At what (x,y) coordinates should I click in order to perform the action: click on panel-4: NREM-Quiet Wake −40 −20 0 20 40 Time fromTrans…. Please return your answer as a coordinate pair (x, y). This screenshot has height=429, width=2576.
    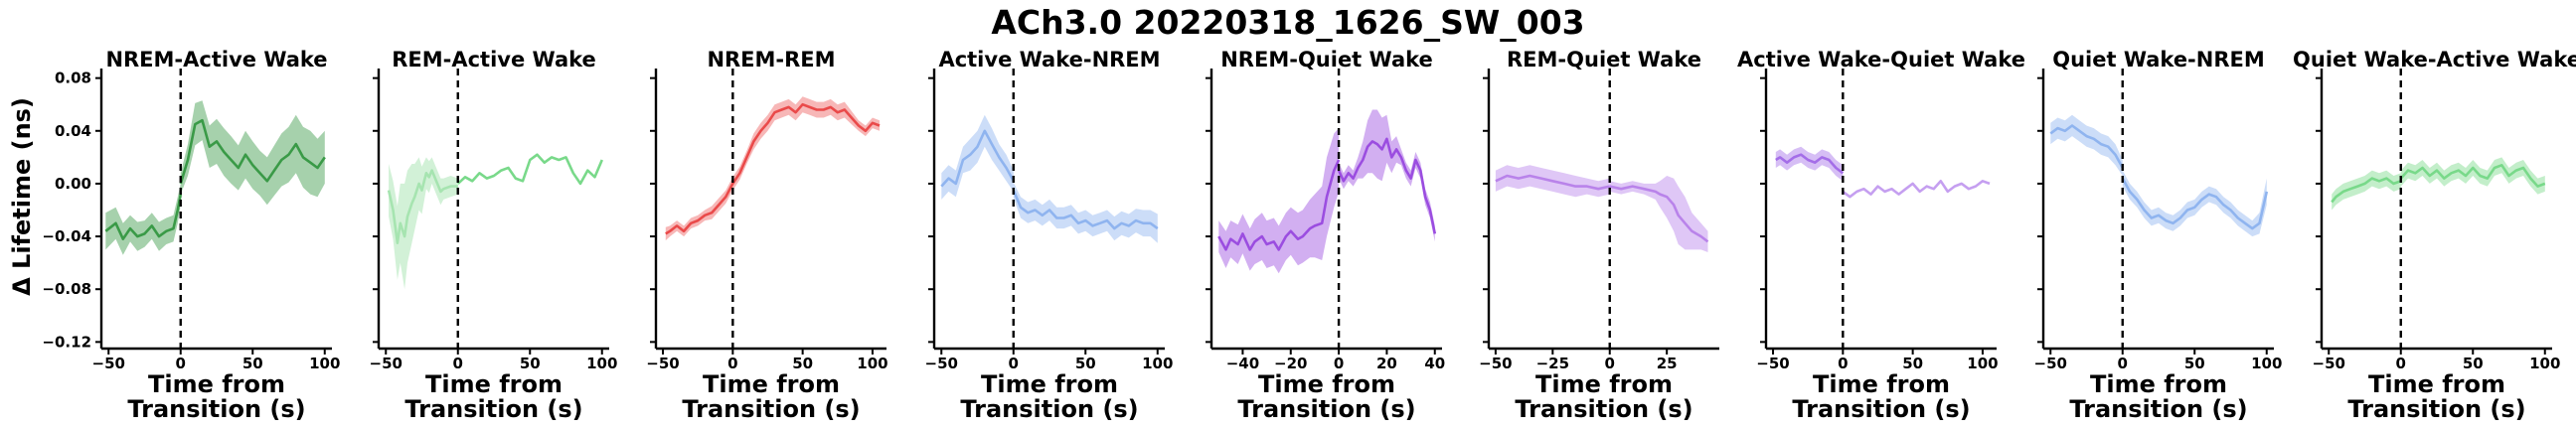
    Looking at the image, I should click on (1325, 236).